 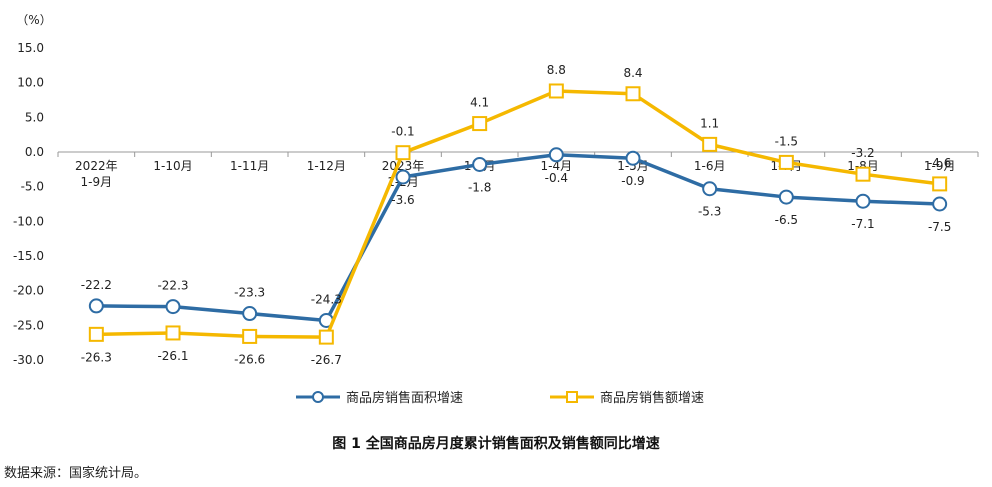 What do you see at coordinates (28, 360) in the screenshot?
I see `y-tick-label: -30.0` at bounding box center [28, 360].